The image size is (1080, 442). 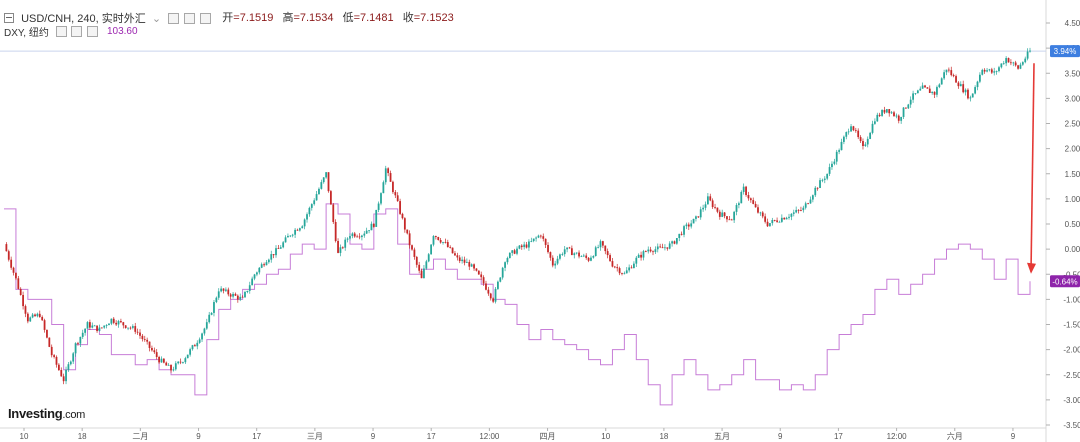 What do you see at coordinates (518, 434) in the screenshot?
I see `x-axis: 10 18 二月 9 17 三月 9 17 12:00 四月 10 18 五月 9 17 12:00 六月 9` at bounding box center [518, 434].